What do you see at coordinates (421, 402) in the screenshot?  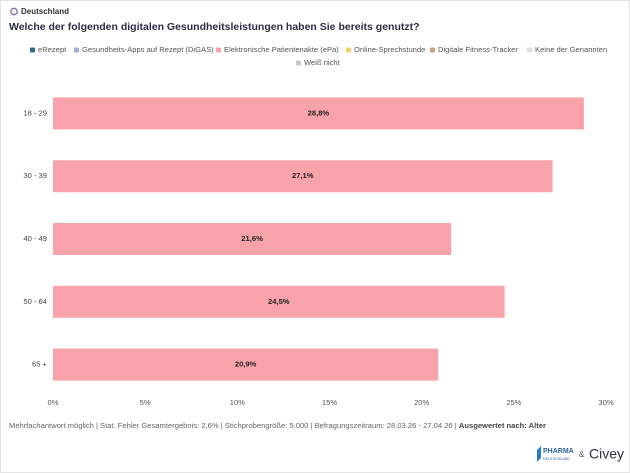 I see `x-tick-label: 20%` at bounding box center [421, 402].